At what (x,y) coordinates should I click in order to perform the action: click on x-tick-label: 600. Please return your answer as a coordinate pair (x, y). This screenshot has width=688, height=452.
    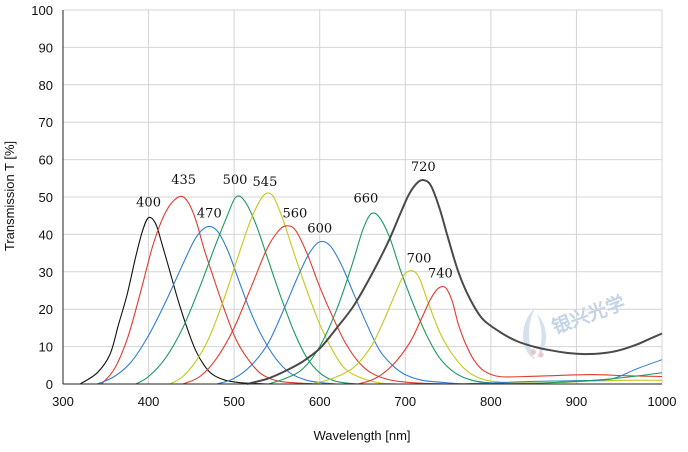
    Looking at the image, I should click on (320, 401).